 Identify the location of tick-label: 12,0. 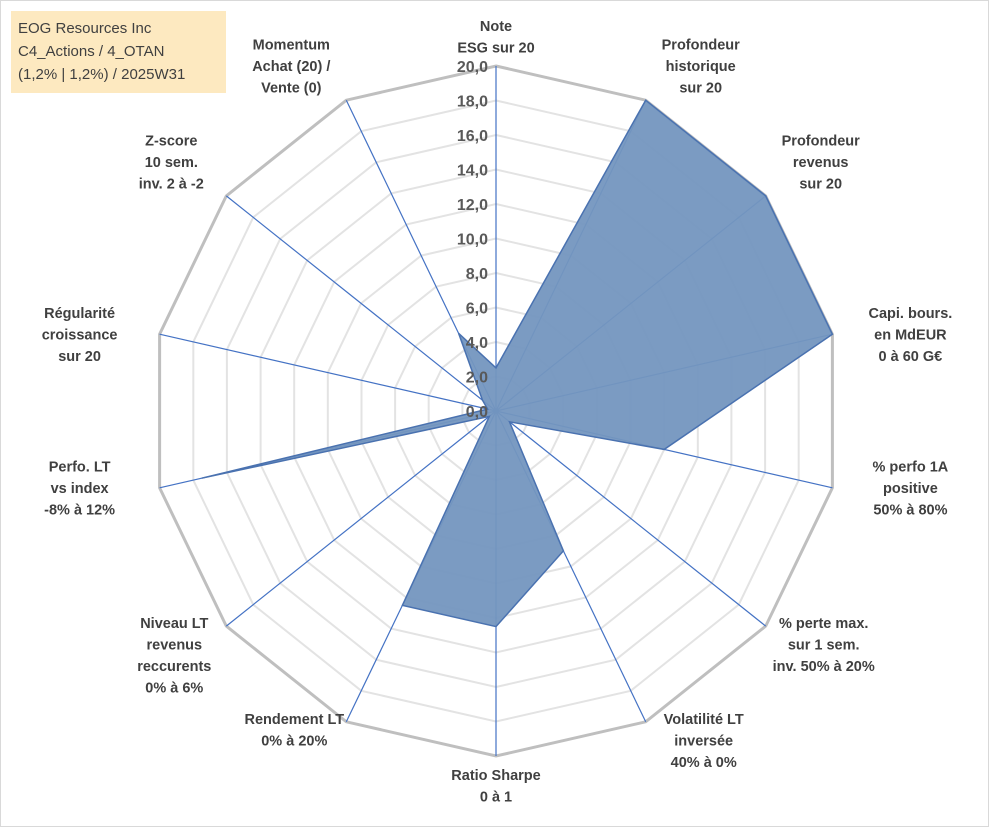
(472, 205).